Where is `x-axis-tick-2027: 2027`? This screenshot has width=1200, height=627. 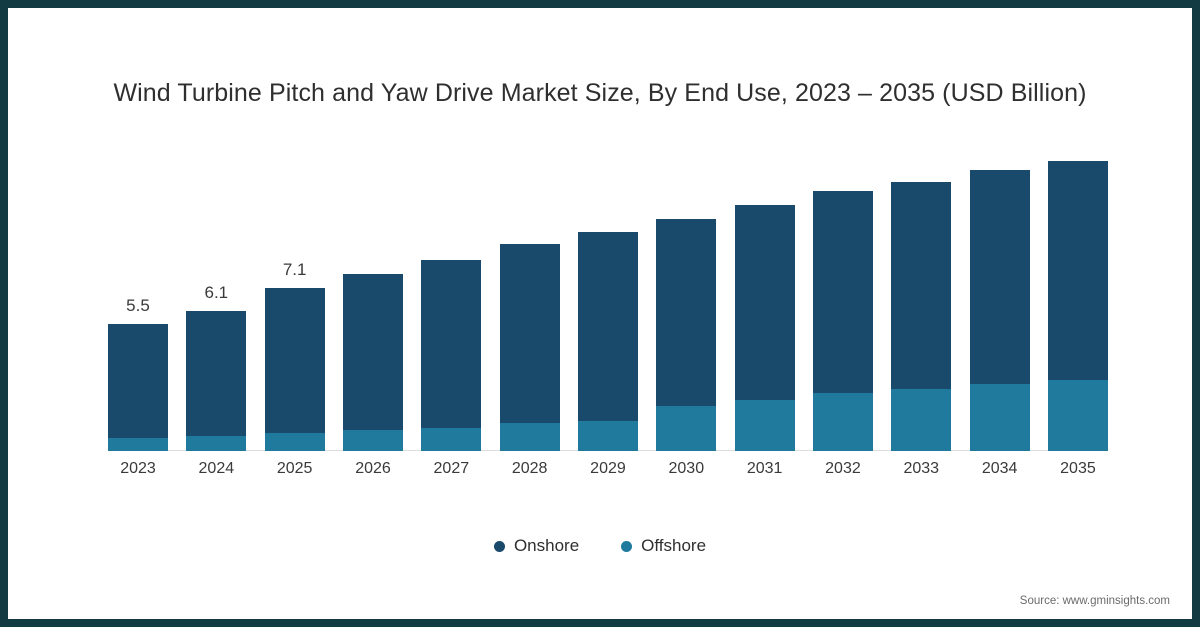 x-axis-tick-2027: 2027 is located at coordinates (451, 468).